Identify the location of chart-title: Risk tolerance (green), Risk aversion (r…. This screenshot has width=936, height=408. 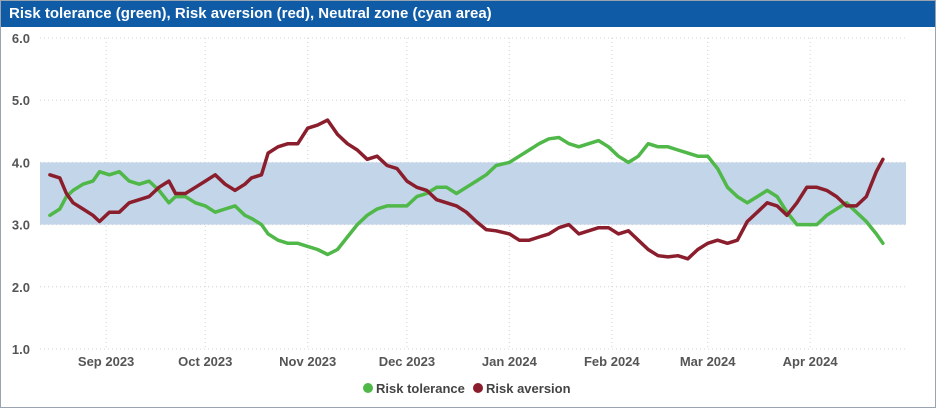
(468, 14).